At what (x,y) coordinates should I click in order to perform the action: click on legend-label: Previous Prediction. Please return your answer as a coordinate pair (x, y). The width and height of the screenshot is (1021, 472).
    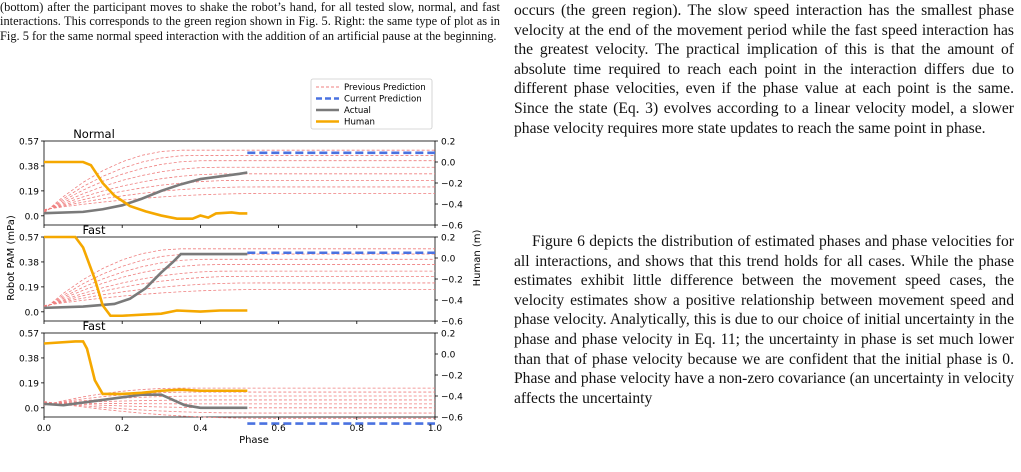
    Looking at the image, I should click on (385, 88).